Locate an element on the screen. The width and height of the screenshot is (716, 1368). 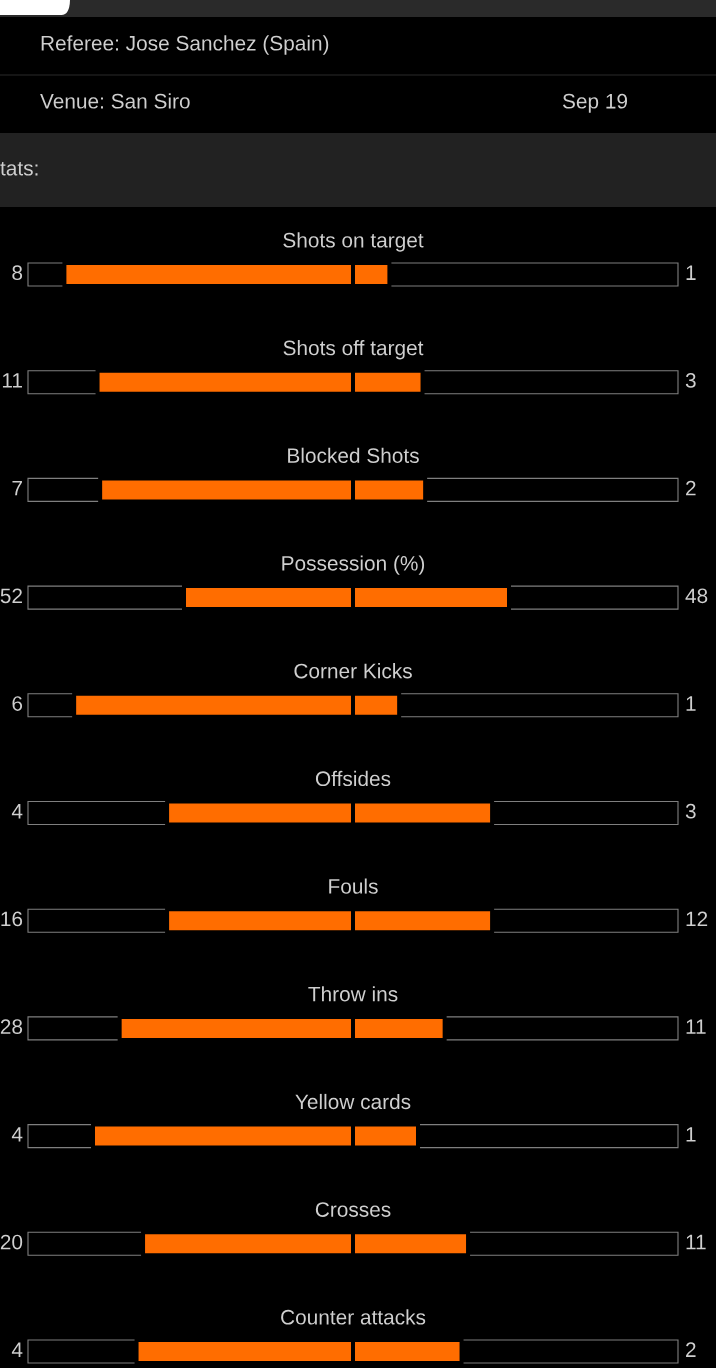
y-tick-label: Blocked Shots is located at coordinates (353, 455).